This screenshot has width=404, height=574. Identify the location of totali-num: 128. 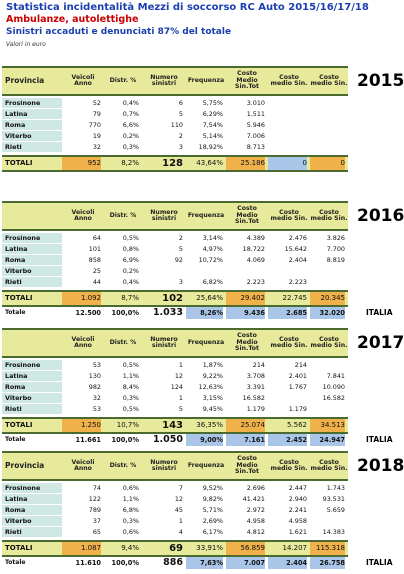
(172, 163).